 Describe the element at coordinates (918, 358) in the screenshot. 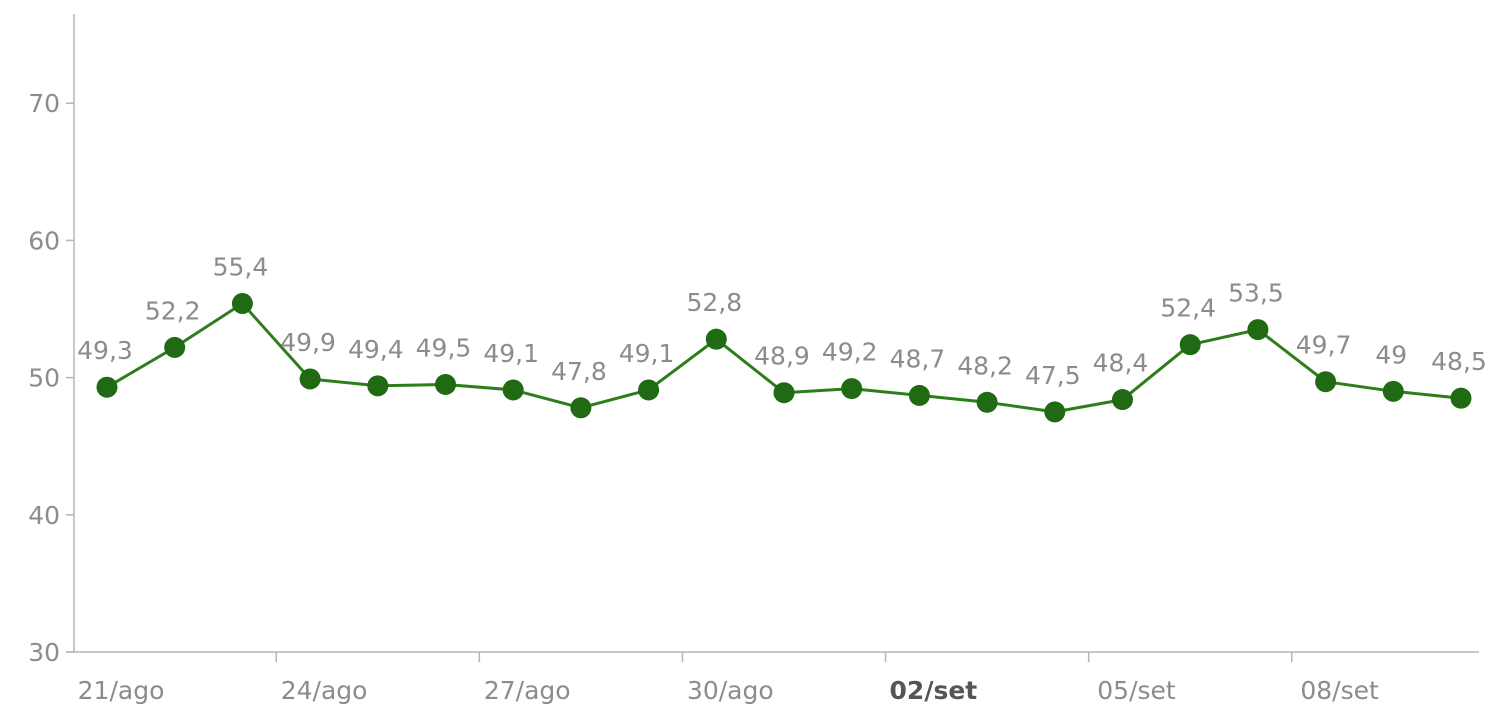

I see `data-label: 48,7` at that location.